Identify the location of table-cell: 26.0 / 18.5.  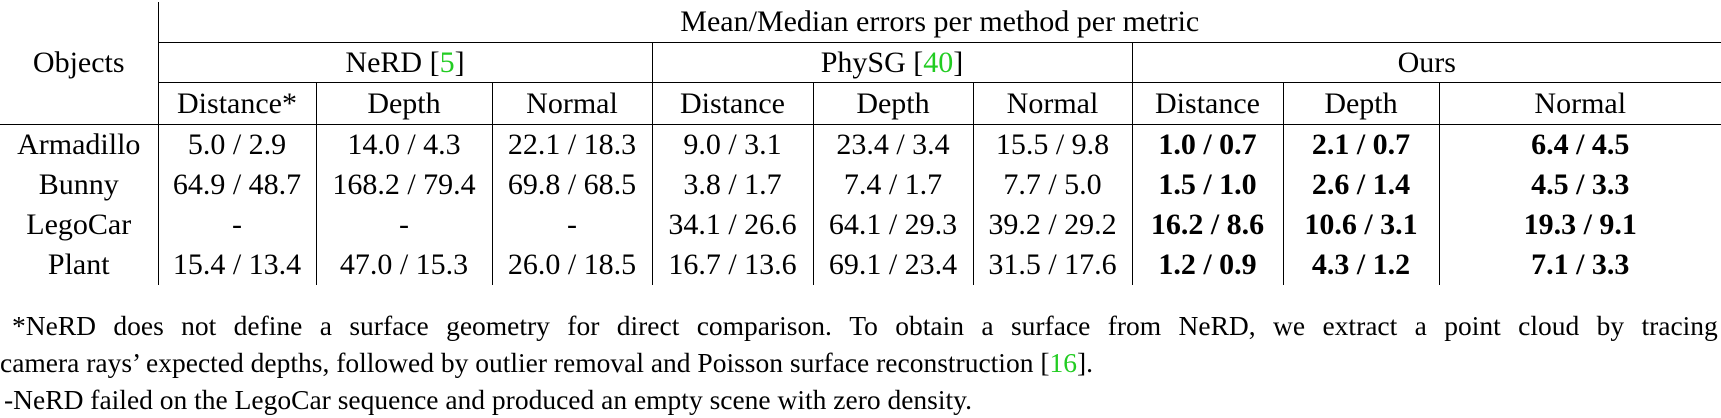
(572, 265).